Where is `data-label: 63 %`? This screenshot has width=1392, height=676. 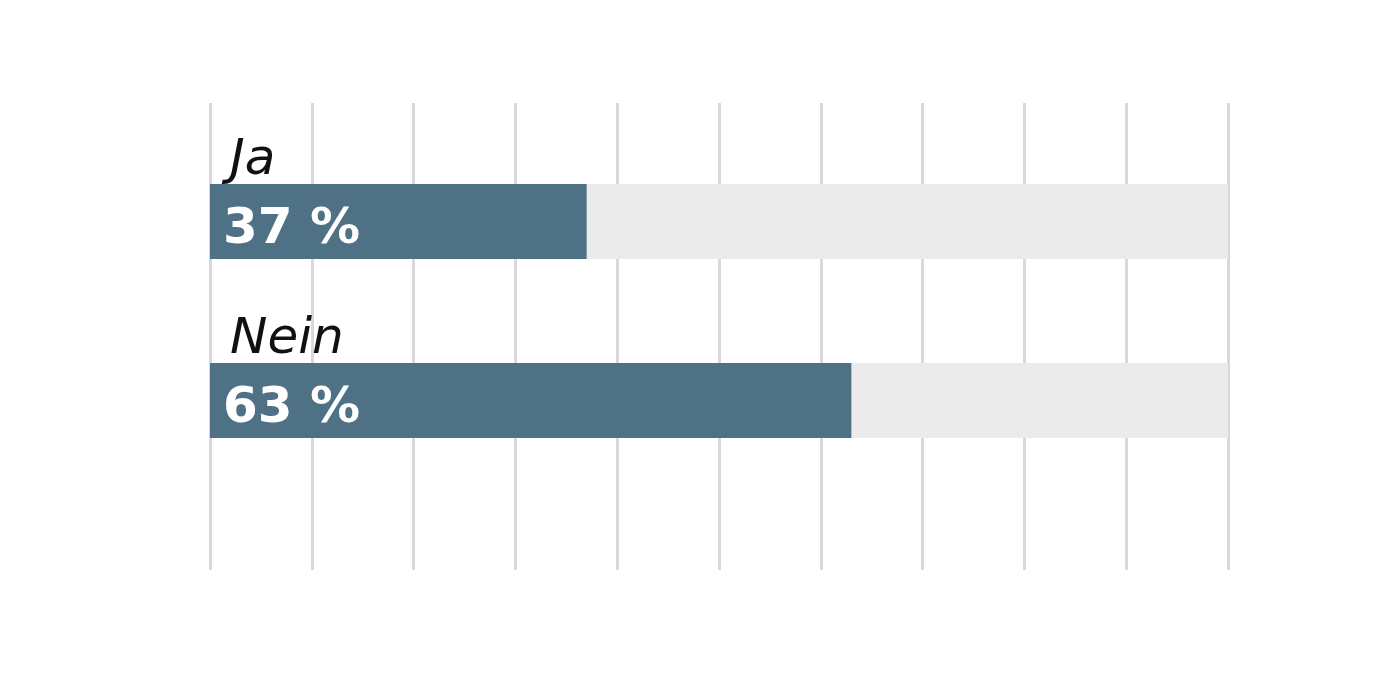
data-label: 63 % is located at coordinates (292, 404).